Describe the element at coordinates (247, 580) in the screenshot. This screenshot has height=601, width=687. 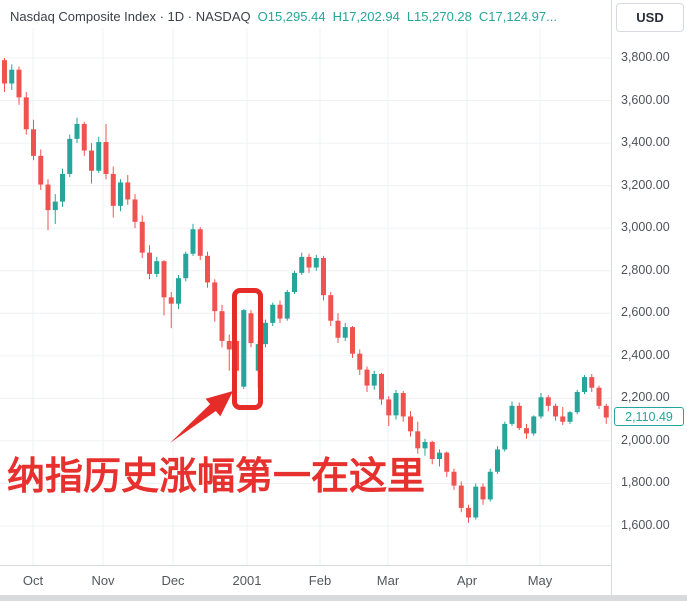
I see `time-tick-label: 2001` at that location.